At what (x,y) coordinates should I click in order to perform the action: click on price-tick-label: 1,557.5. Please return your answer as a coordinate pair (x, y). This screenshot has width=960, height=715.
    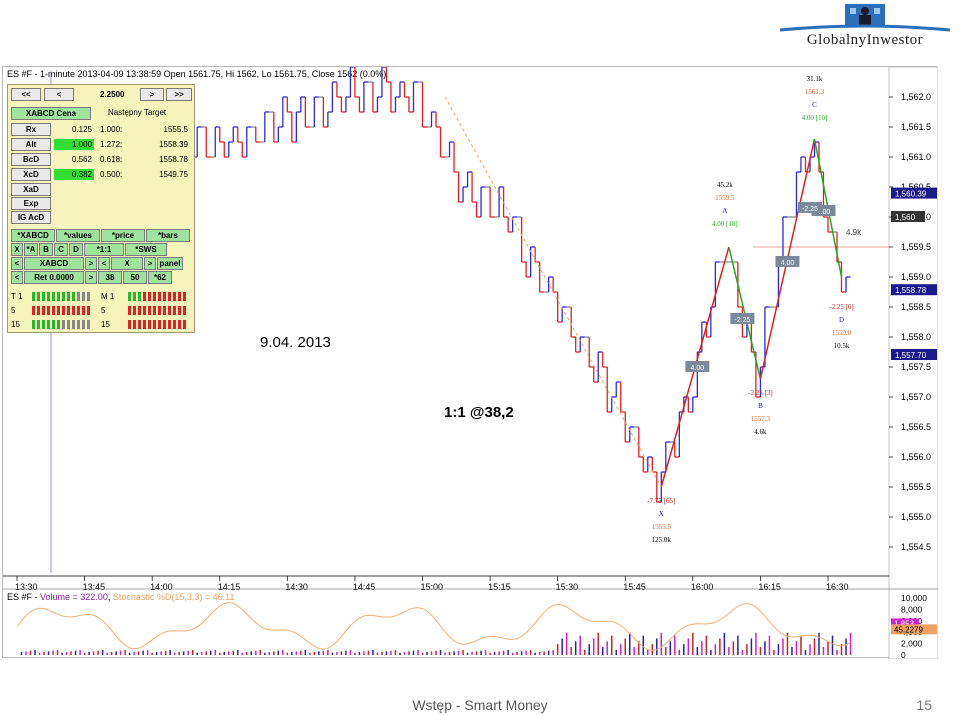
    Looking at the image, I should click on (916, 367).